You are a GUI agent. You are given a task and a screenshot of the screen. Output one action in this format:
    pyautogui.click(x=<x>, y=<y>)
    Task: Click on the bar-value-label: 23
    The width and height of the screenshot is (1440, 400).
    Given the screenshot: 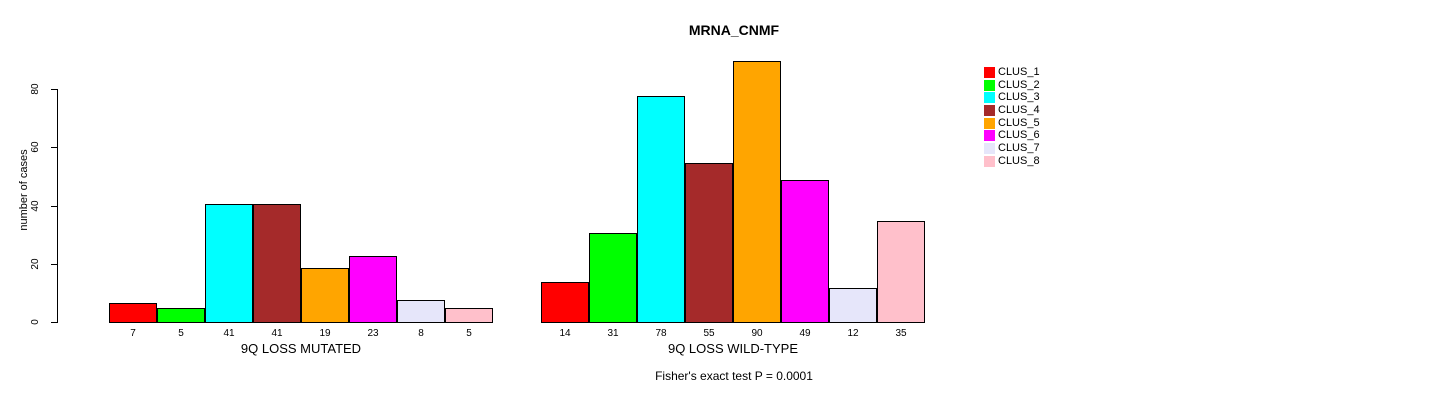 What is the action you would take?
    pyautogui.click(x=373, y=333)
    